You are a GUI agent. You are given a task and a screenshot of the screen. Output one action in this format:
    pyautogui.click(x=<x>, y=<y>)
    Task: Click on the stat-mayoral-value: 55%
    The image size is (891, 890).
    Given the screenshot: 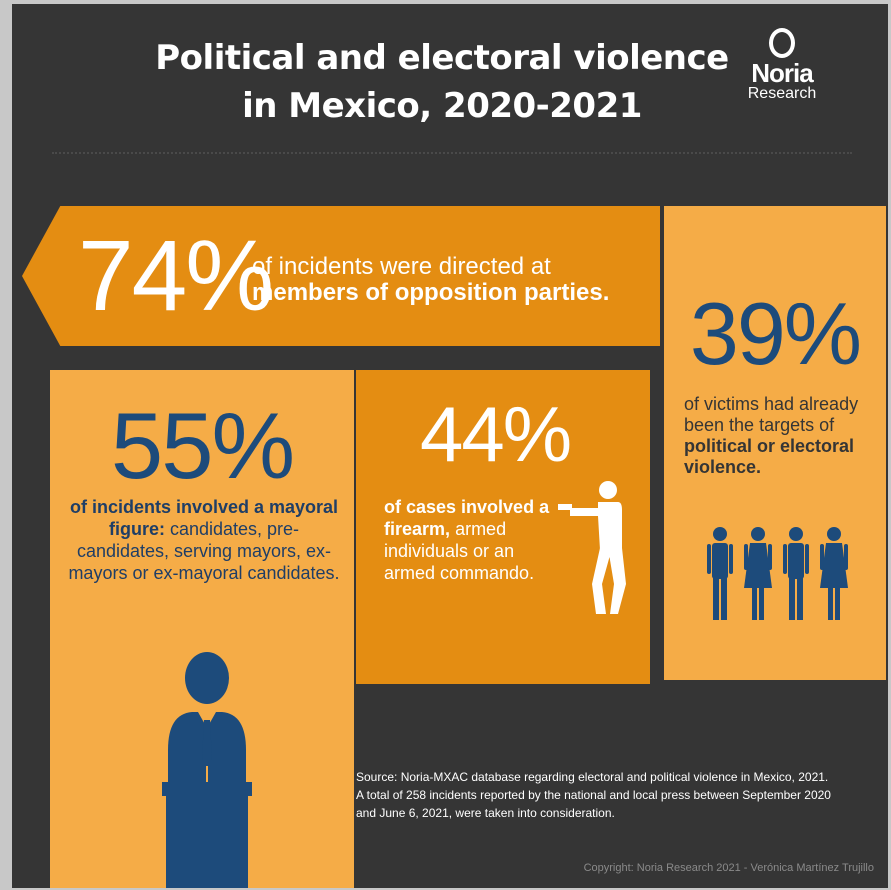 What is the action you would take?
    pyautogui.click(x=202, y=445)
    